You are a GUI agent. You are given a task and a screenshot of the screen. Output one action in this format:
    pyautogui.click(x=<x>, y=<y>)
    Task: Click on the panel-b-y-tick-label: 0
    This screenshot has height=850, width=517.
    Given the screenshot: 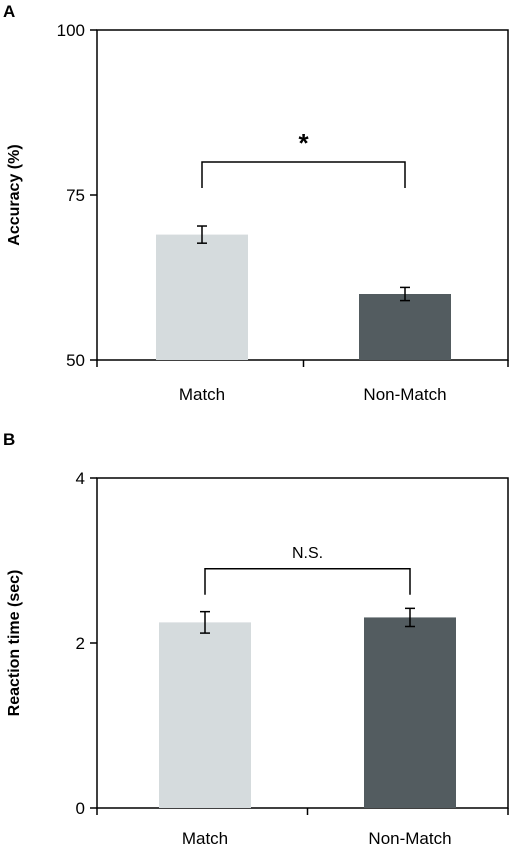 What is the action you would take?
    pyautogui.click(x=80, y=808)
    